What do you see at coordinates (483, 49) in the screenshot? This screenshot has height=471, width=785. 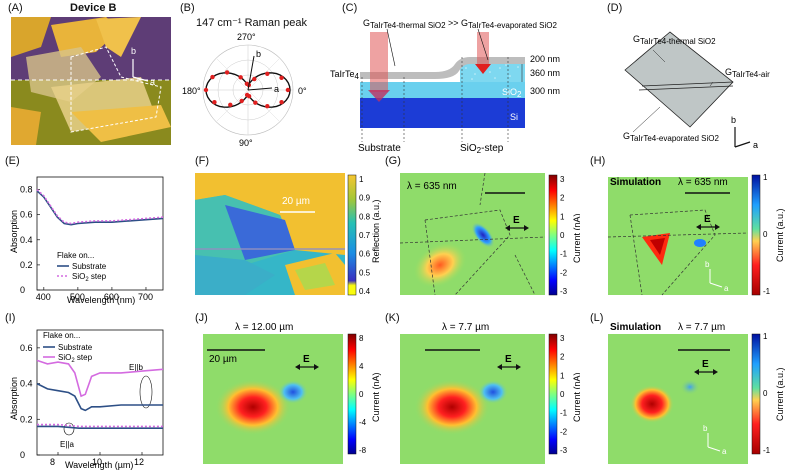 I see `laser-beam-right` at bounding box center [483, 49].